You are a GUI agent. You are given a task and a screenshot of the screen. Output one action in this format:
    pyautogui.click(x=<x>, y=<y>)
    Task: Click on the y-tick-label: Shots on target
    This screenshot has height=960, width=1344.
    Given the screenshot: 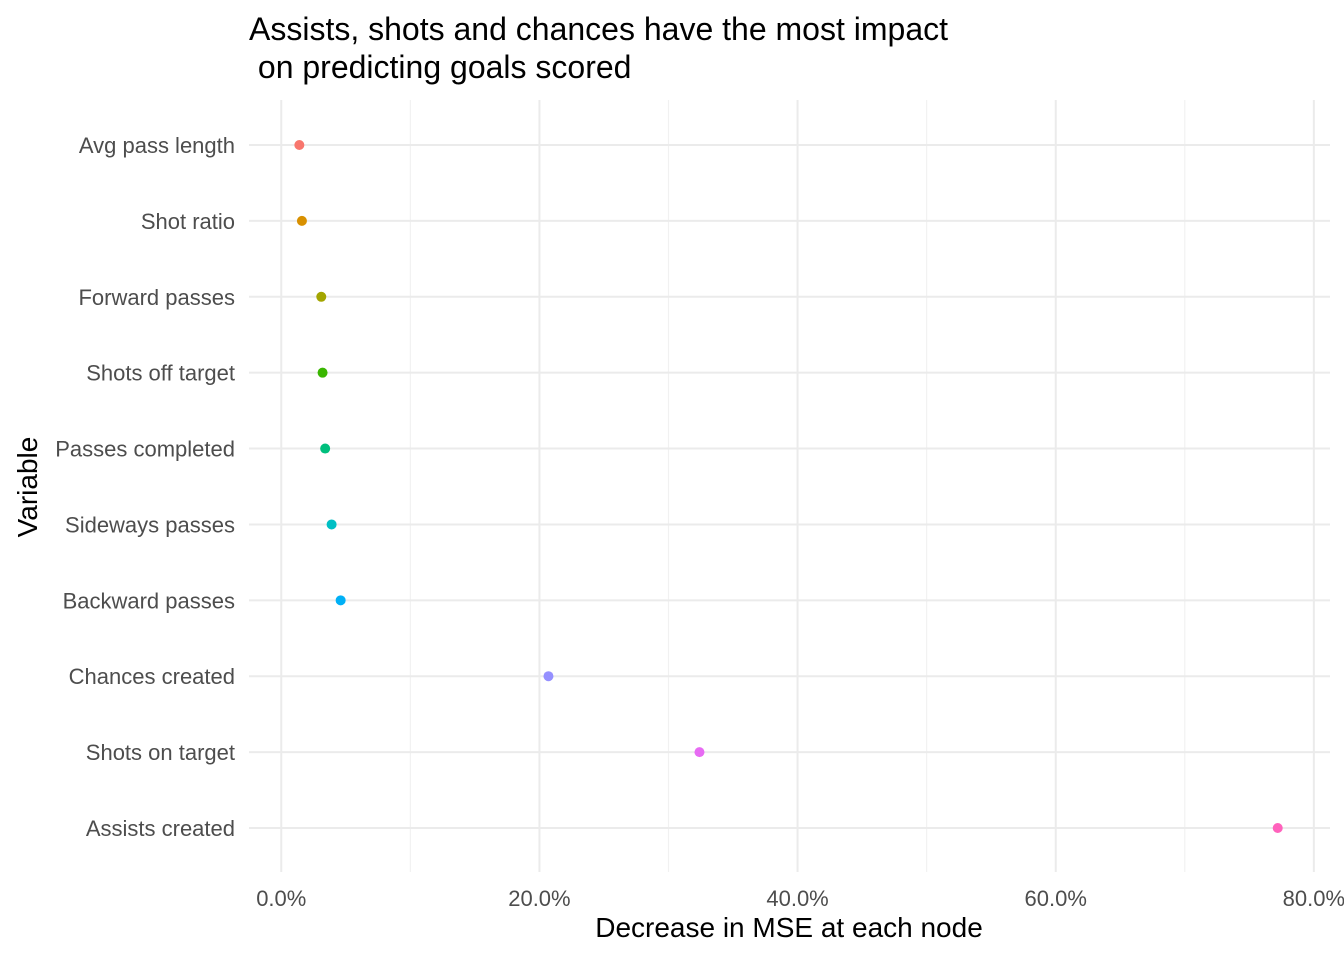 What is the action you would take?
    pyautogui.click(x=160, y=752)
    